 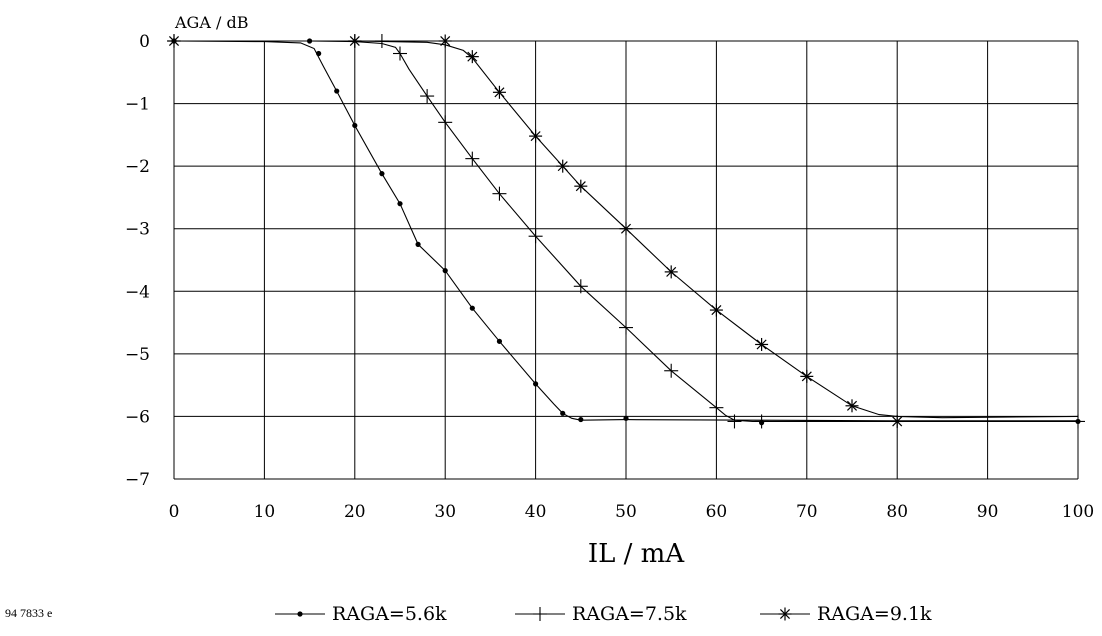 What do you see at coordinates (988, 512) in the screenshot?
I see `x-tick-label: 90` at bounding box center [988, 512].